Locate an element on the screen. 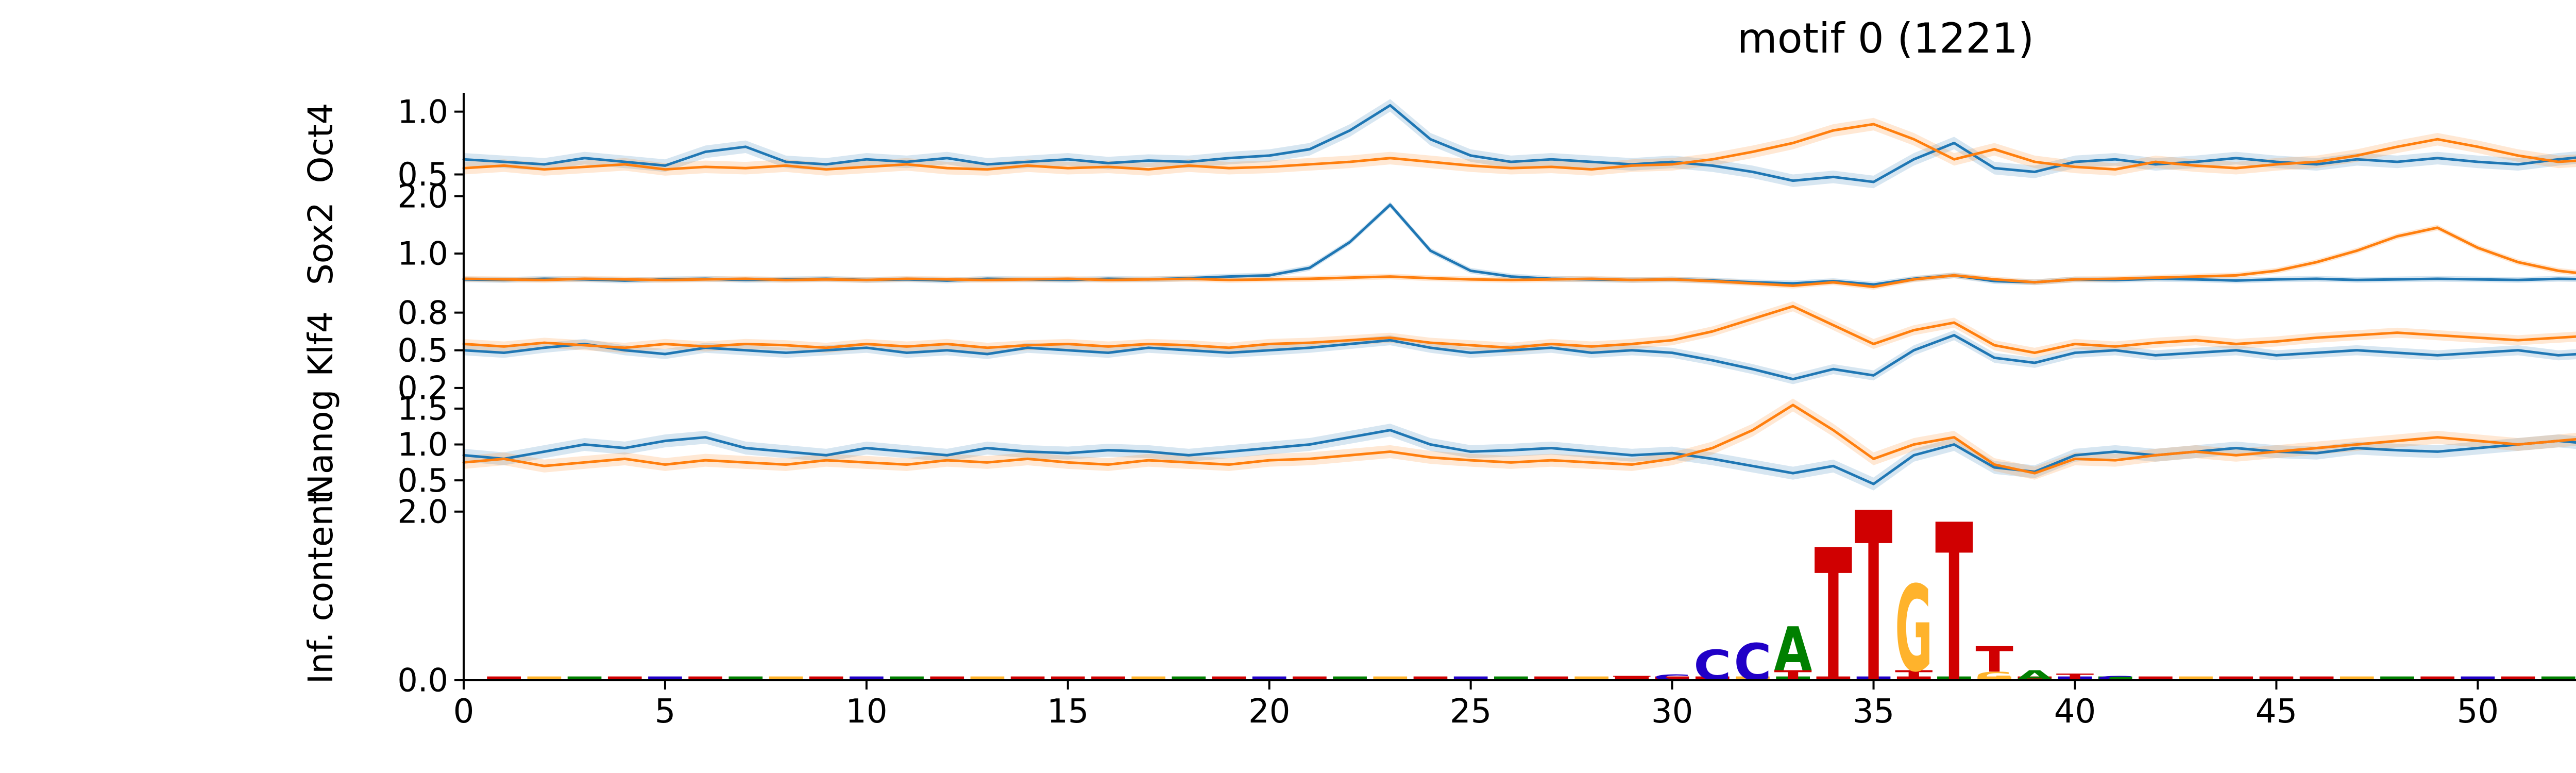  line-nanog-blue is located at coordinates (1519, 457).